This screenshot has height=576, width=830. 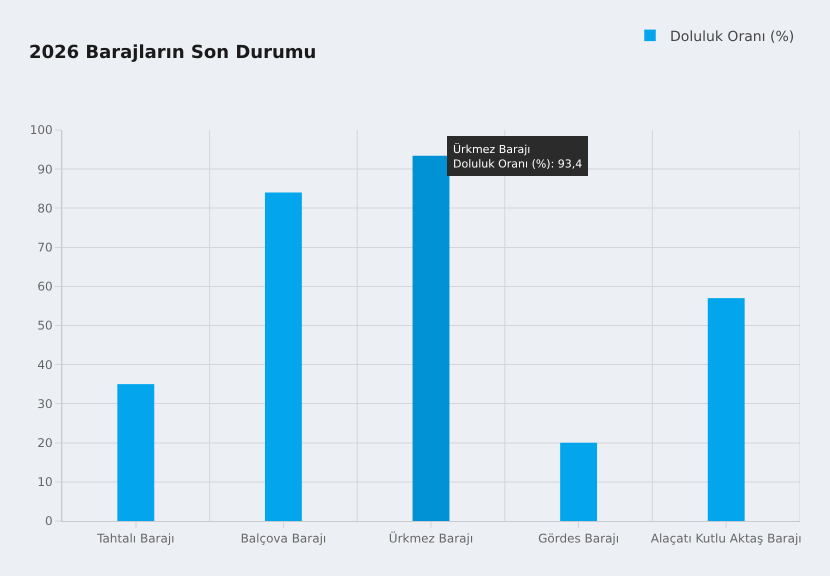 I want to click on x-tick-label: Gördes Barajı, so click(x=579, y=538).